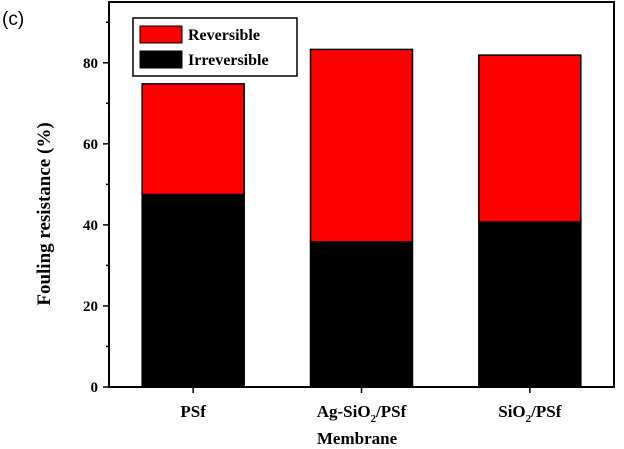  What do you see at coordinates (161, 34) in the screenshot?
I see `legend-swatch-reversible` at bounding box center [161, 34].